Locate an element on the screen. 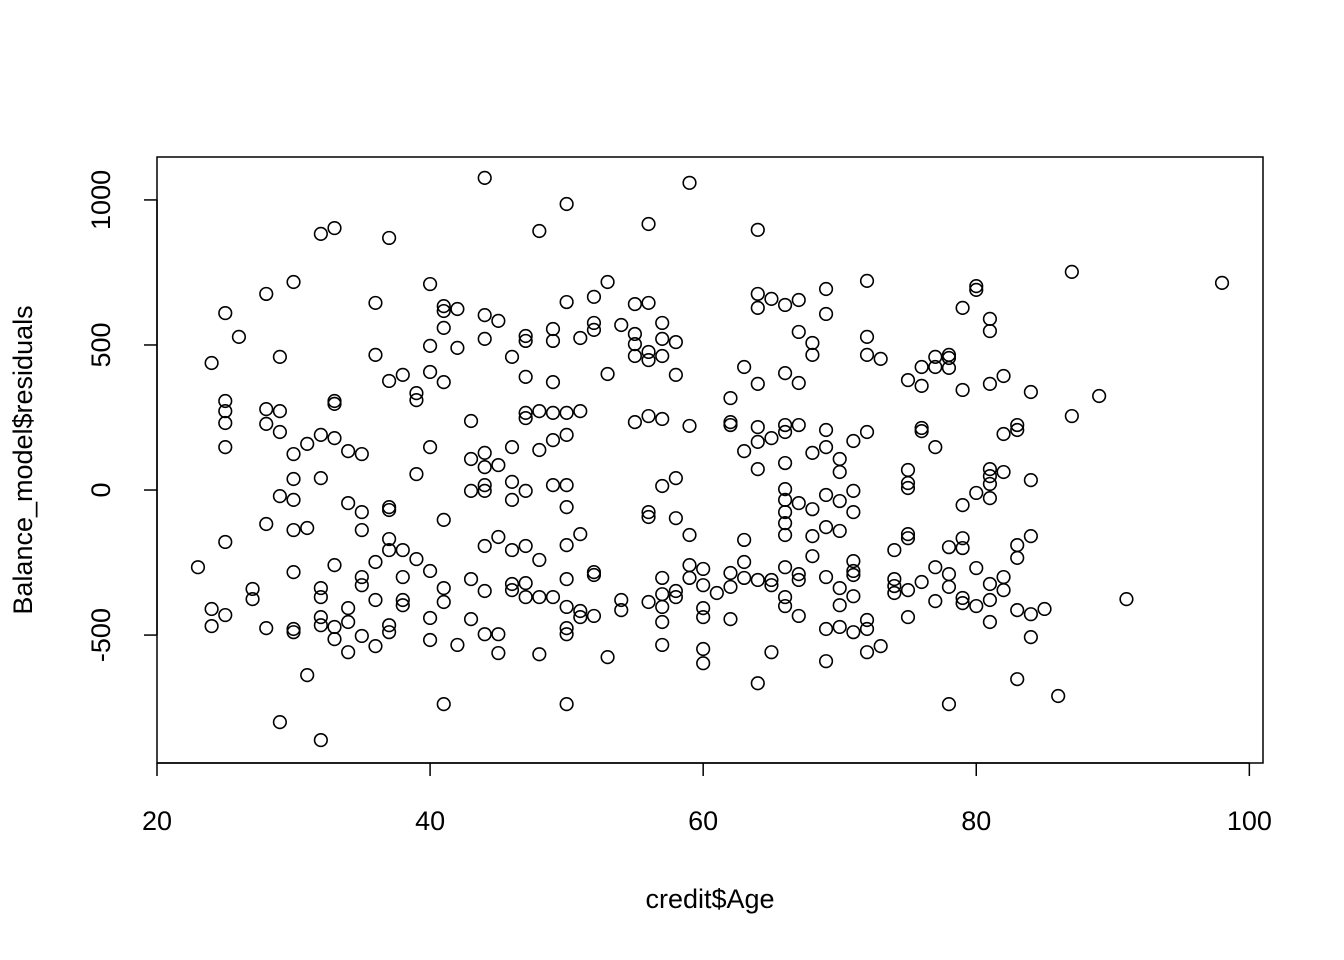 Image resolution: width=1344 pixels, height=960 pixels. x-tick-label: 20 is located at coordinates (157, 821).